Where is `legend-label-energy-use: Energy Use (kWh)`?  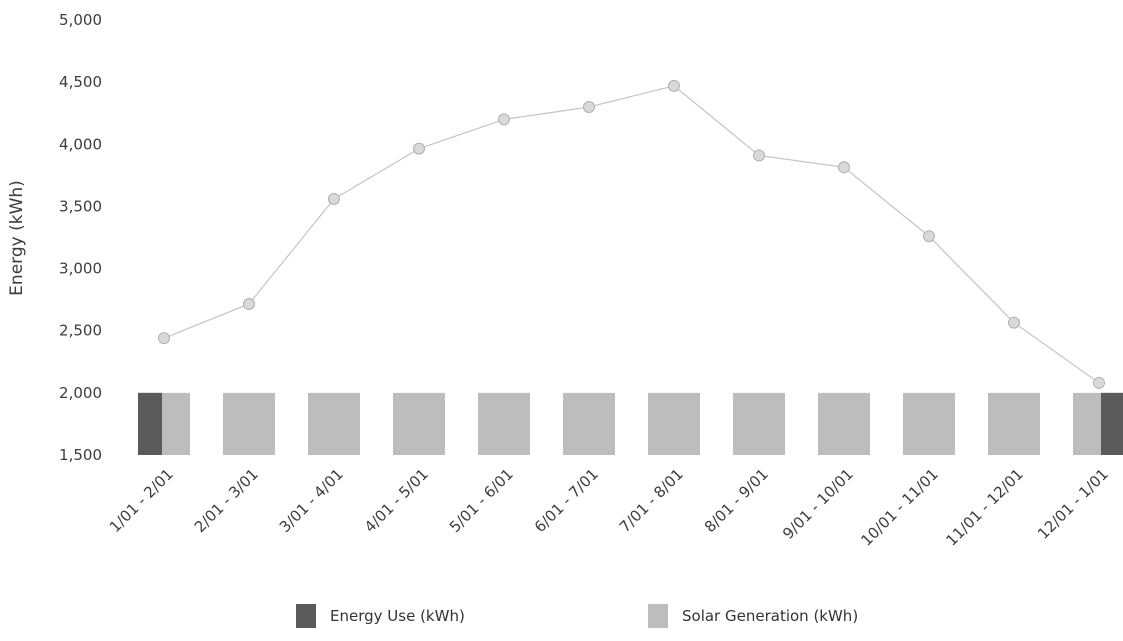
legend-label-energy-use: Energy Use (kWh) is located at coordinates (397, 616).